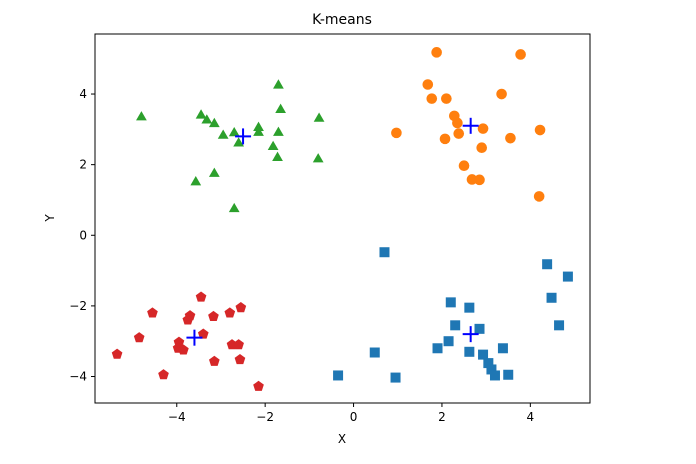  What do you see at coordinates (342, 20) in the screenshot?
I see `chart-title: K-means` at bounding box center [342, 20].